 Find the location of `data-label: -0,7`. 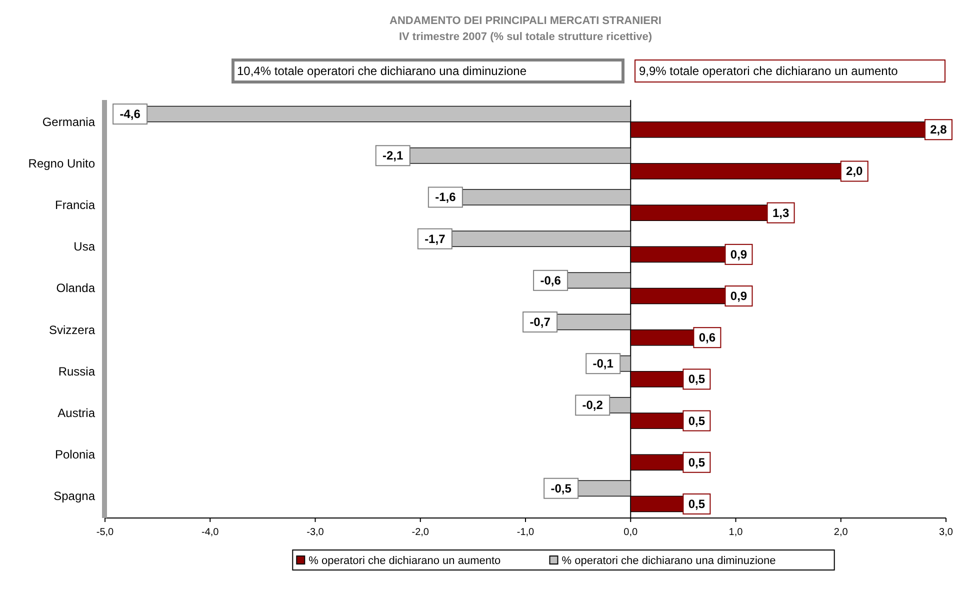

data-label: -0,7 is located at coordinates (540, 321).